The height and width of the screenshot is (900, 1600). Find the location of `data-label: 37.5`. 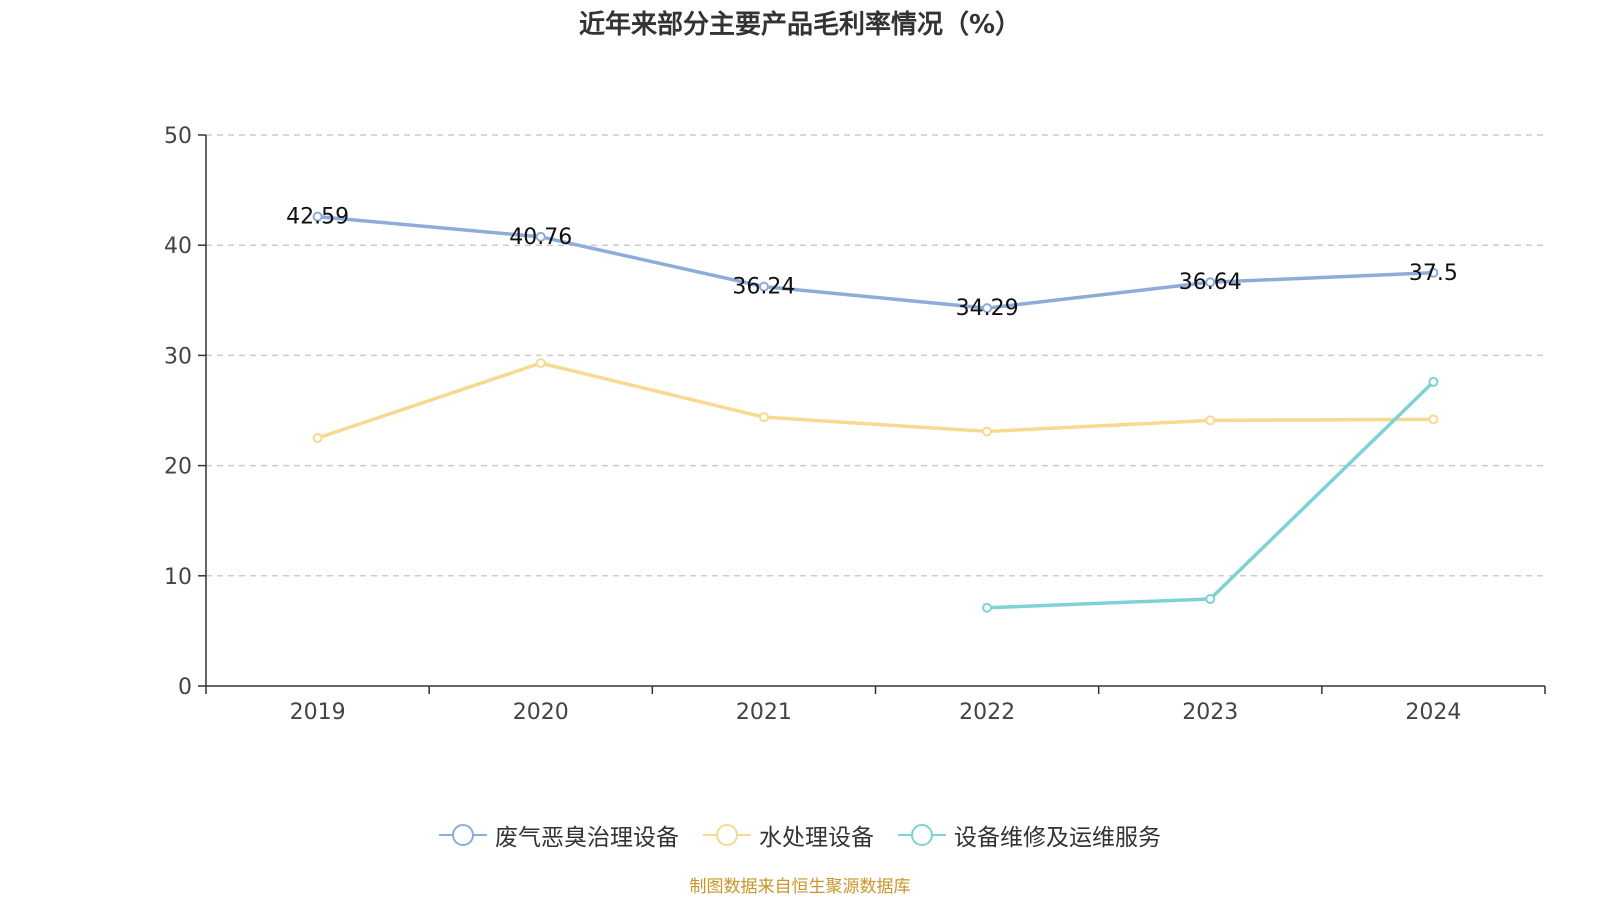

data-label: 37.5 is located at coordinates (1433, 273).